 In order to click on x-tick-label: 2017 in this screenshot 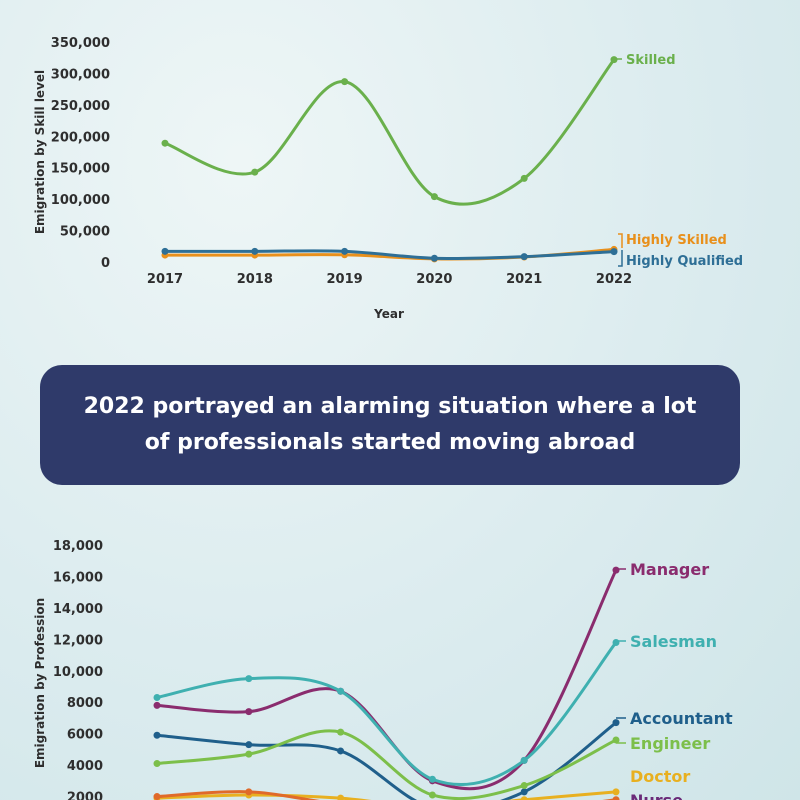, I will do `click(165, 279)`.